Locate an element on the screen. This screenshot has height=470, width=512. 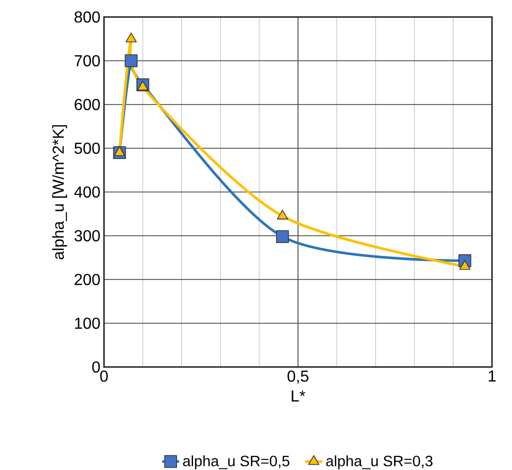
y-tick-label: 400 is located at coordinates (87, 192).